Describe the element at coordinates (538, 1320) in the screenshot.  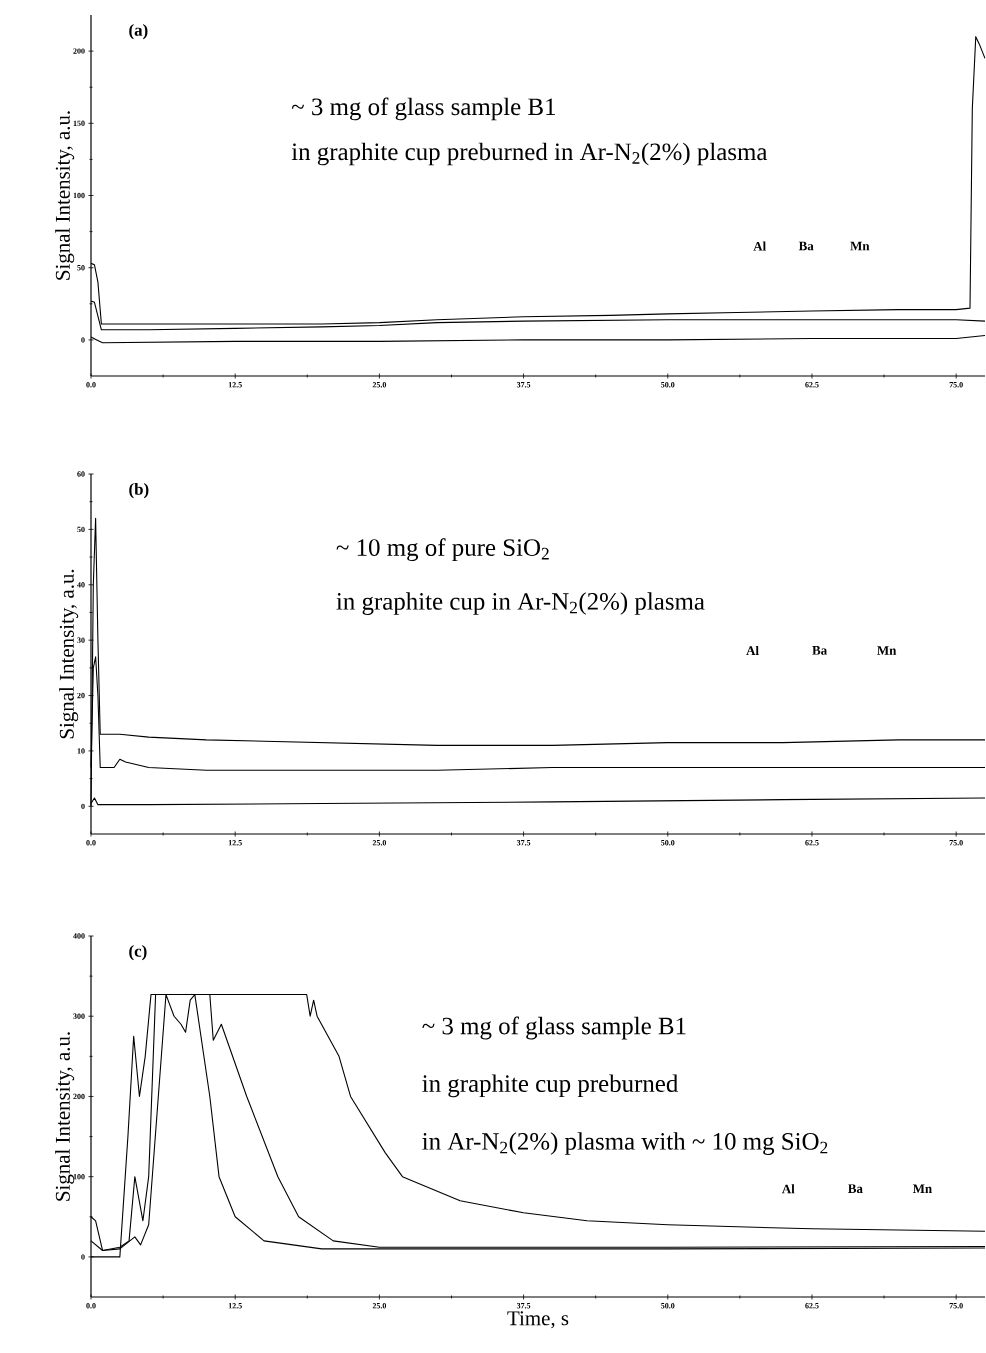
I see `x-axis-title: Time, s` at that location.